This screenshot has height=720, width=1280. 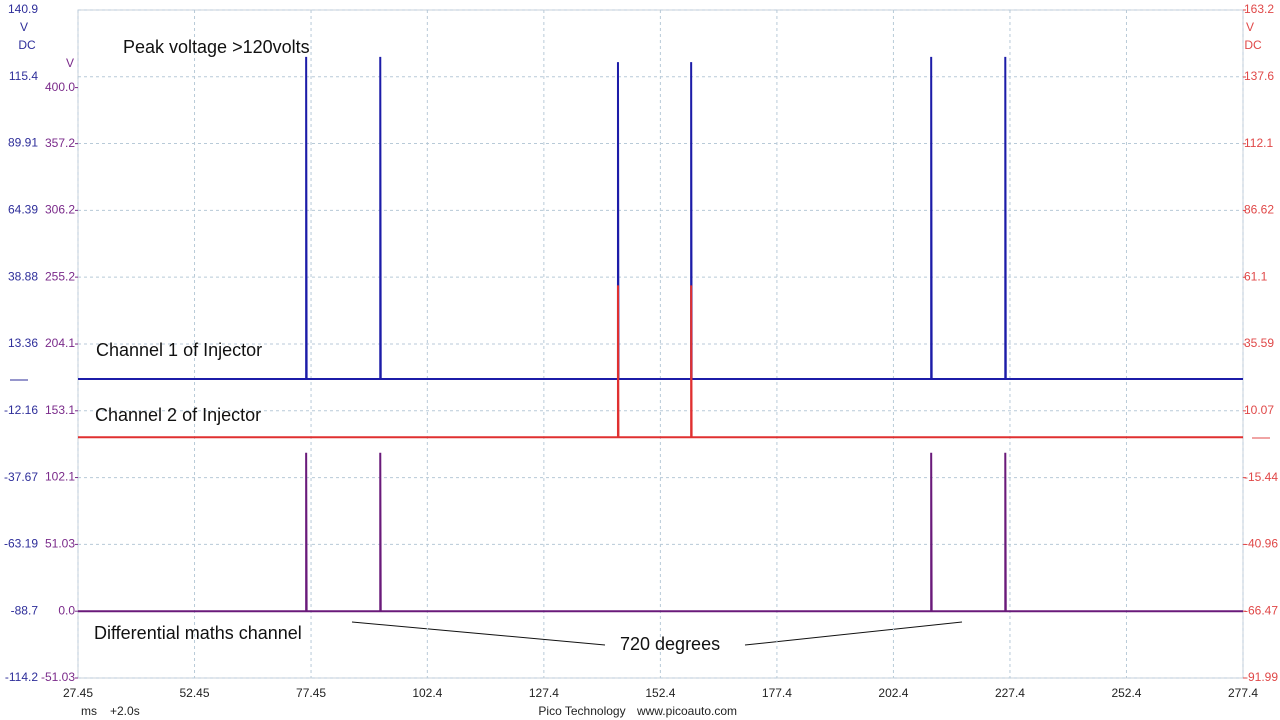 I want to click on y3-tick-label: 400.0, so click(x=60, y=87).